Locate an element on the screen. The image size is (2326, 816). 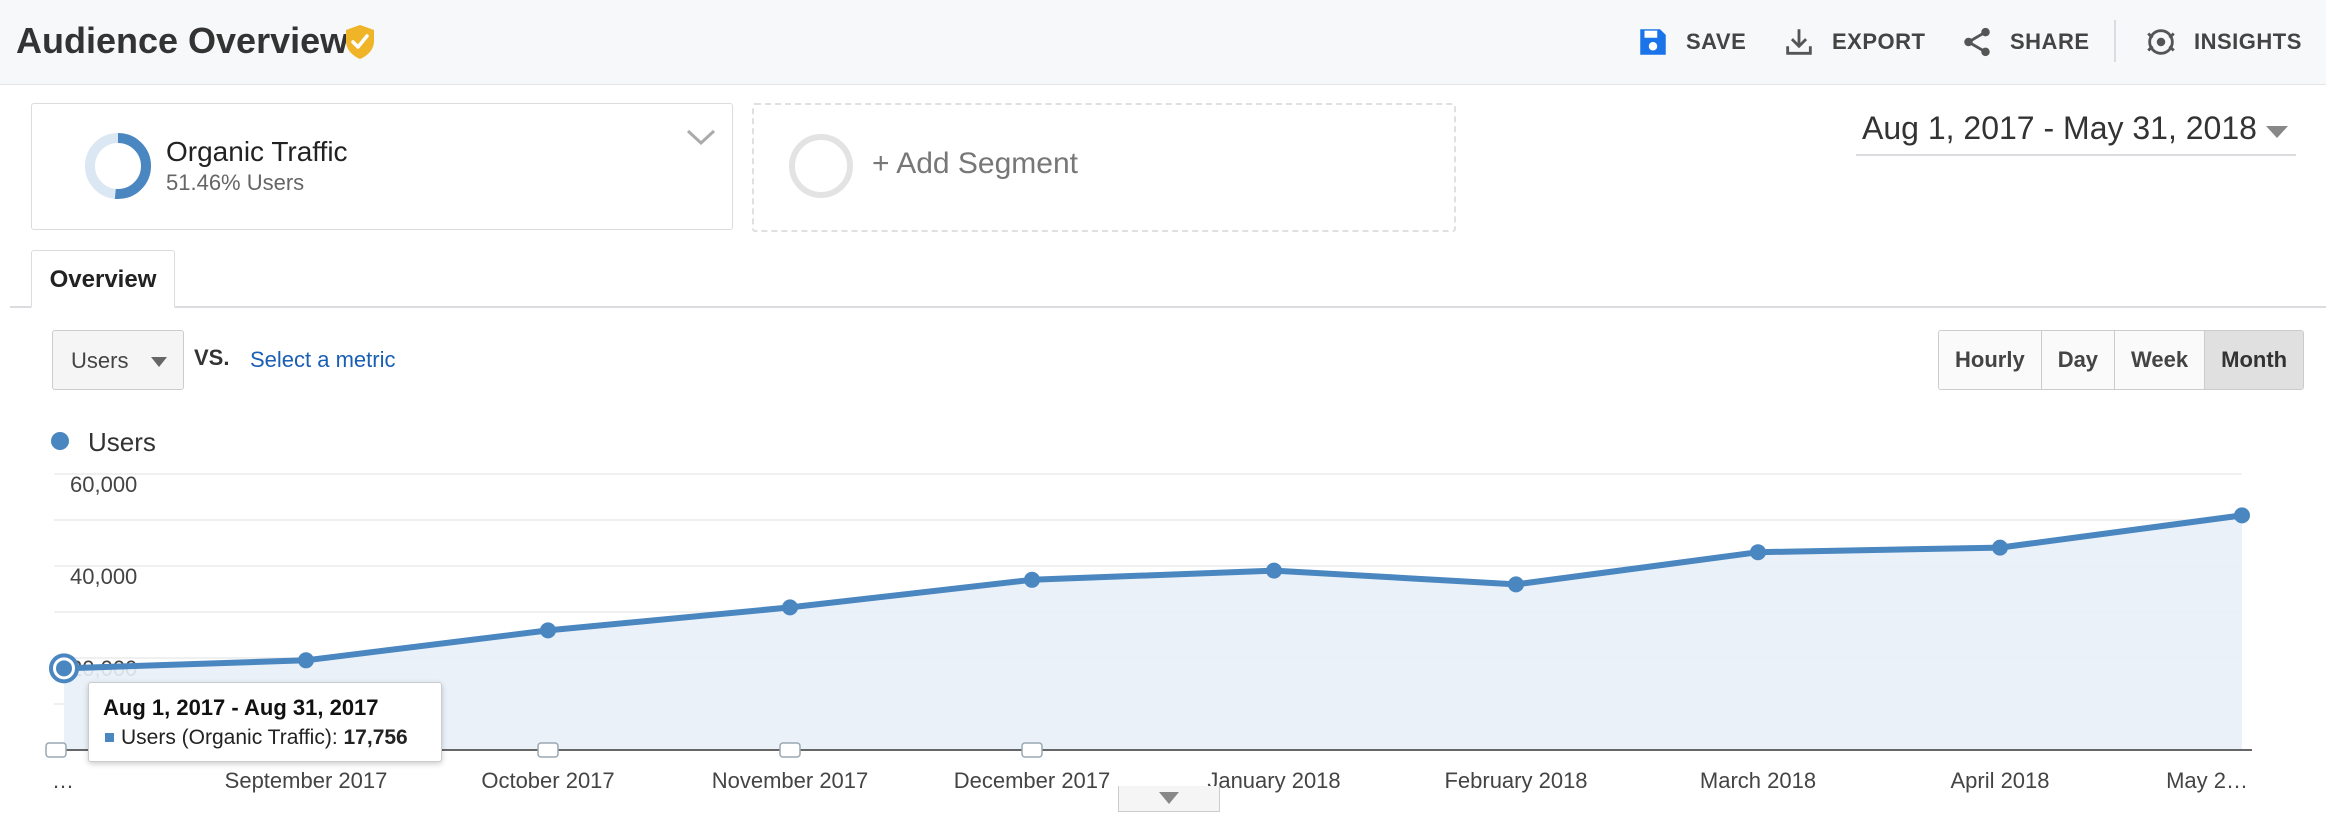
x-tick-label: September 2017 is located at coordinates (306, 780).